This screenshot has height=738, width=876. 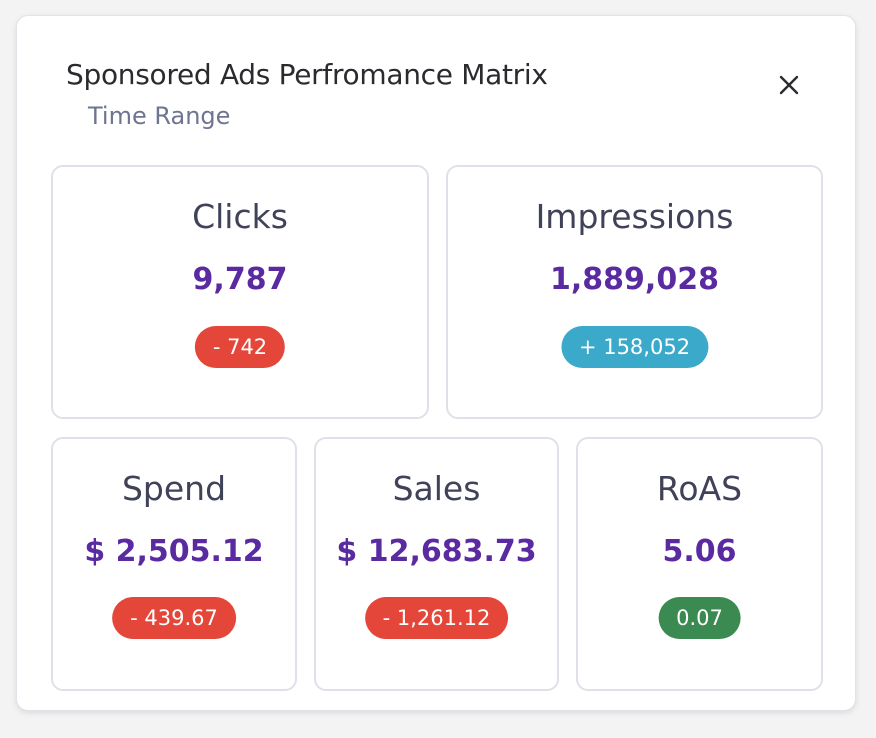 I want to click on card-title: Sponsored Ads Perfromance Matrix, so click(x=307, y=74).